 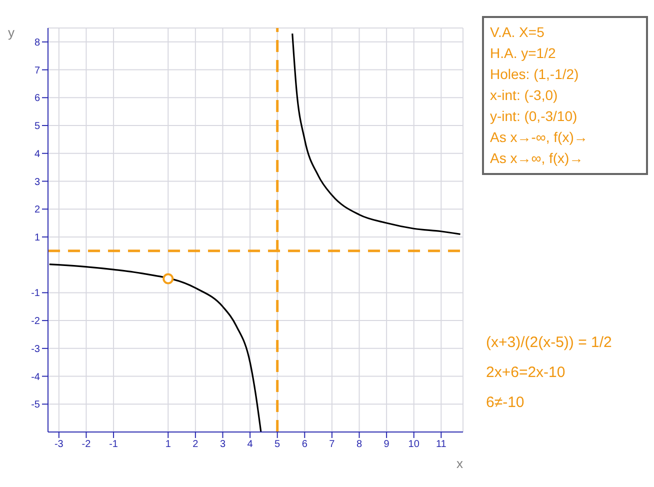 What do you see at coordinates (277, 444) in the screenshot?
I see `x-tick-label: 5` at bounding box center [277, 444].